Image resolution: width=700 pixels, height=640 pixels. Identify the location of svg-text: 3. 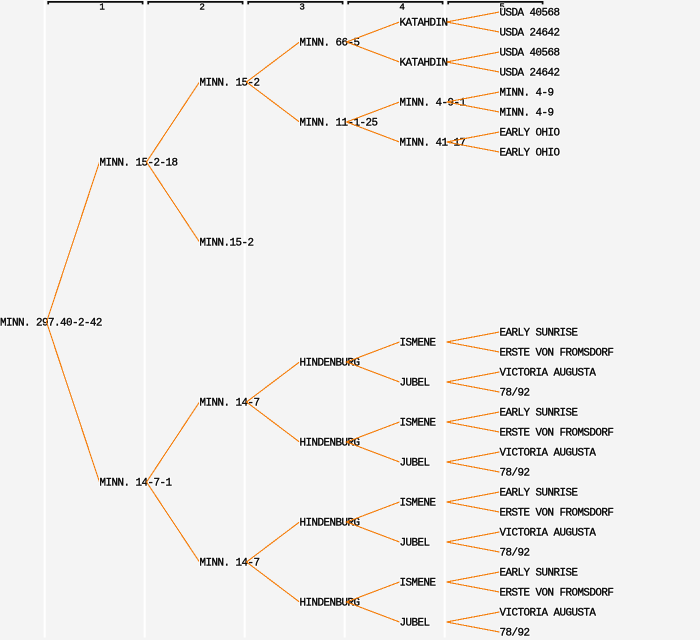
(302, 7).